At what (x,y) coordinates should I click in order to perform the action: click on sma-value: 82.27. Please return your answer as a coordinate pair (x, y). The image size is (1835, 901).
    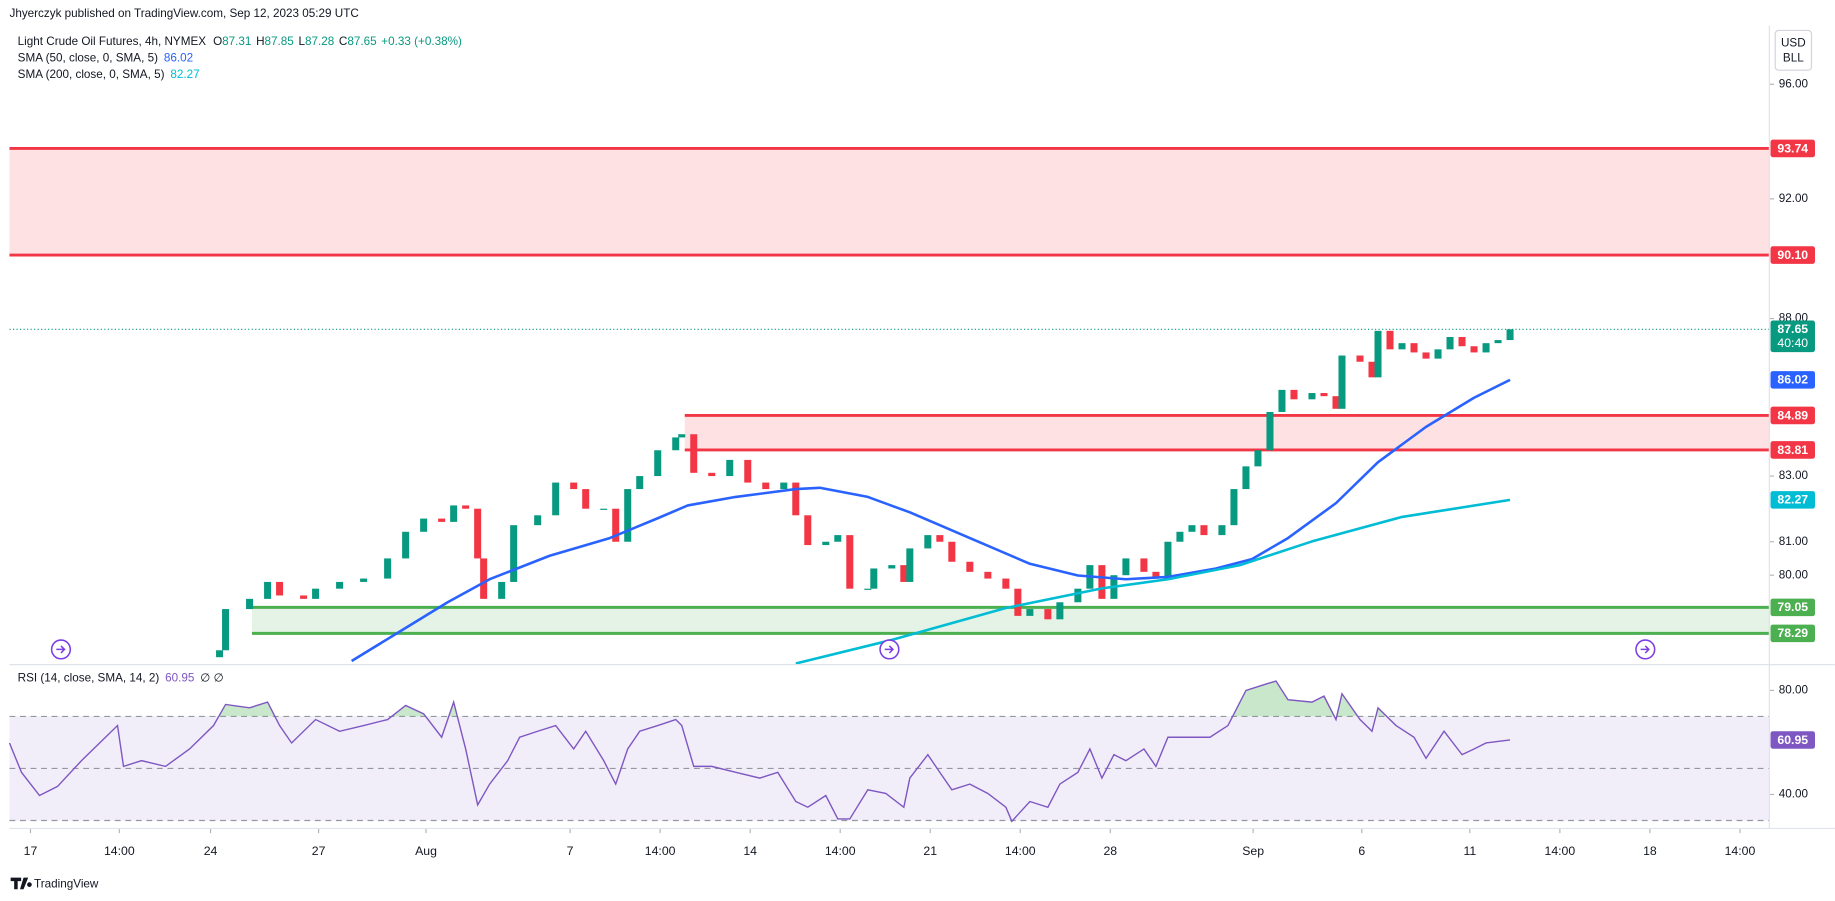
    Looking at the image, I should click on (184, 74).